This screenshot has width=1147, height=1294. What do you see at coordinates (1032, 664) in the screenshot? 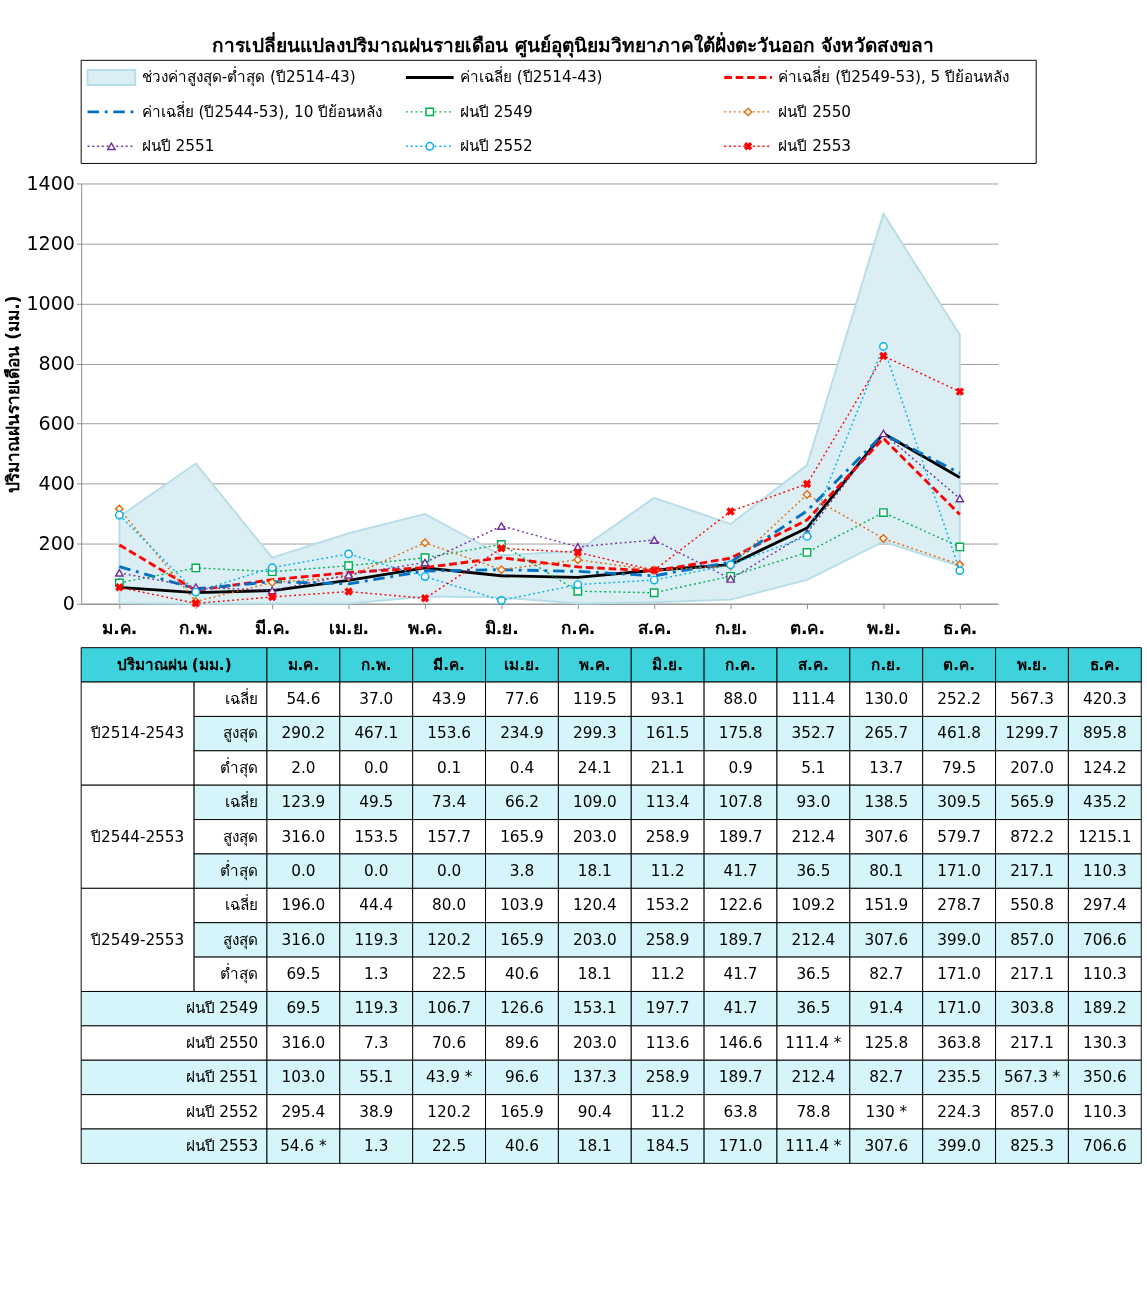
I see `x-tick-label: พ.ย.` at bounding box center [1032, 664].